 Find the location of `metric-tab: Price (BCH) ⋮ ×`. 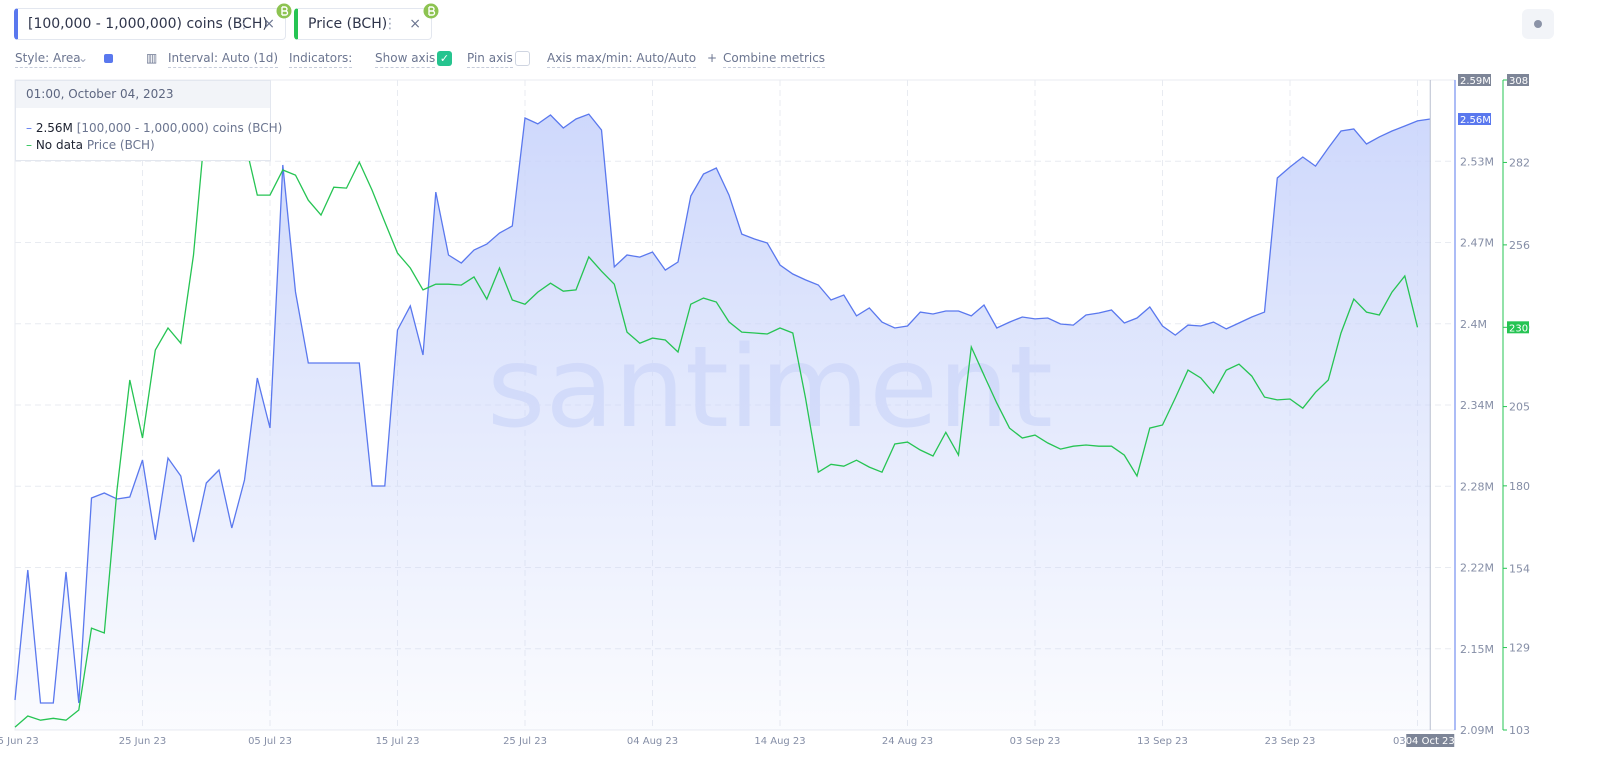

metric-tab: Price (BCH) ⋮ × is located at coordinates (363, 24).